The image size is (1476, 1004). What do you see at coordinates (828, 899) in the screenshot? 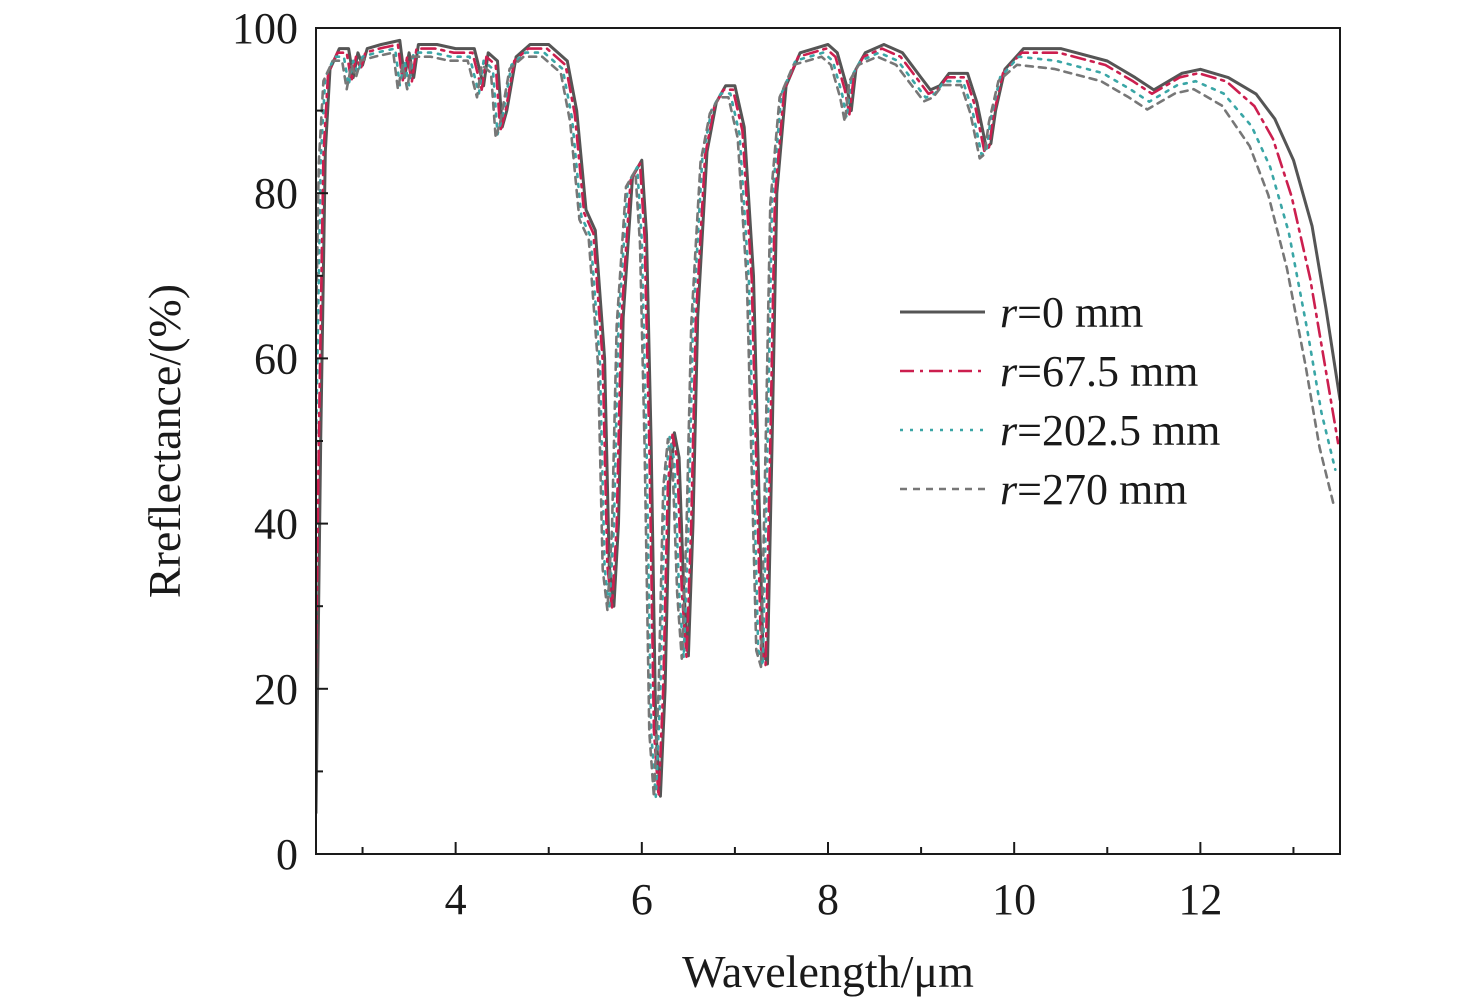
I see `x-tick-label: 8` at bounding box center [828, 899].